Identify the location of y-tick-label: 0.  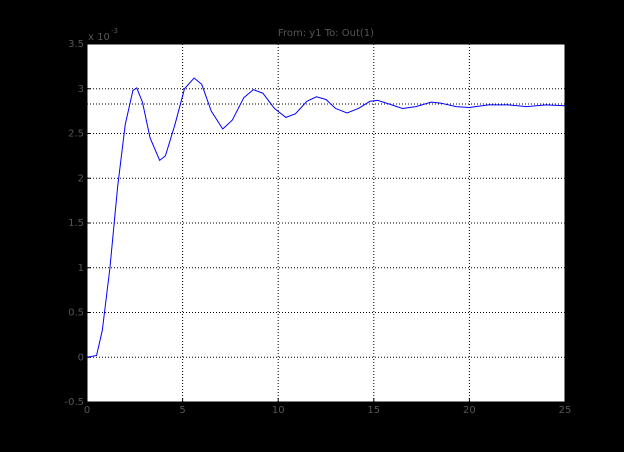
(81, 357).